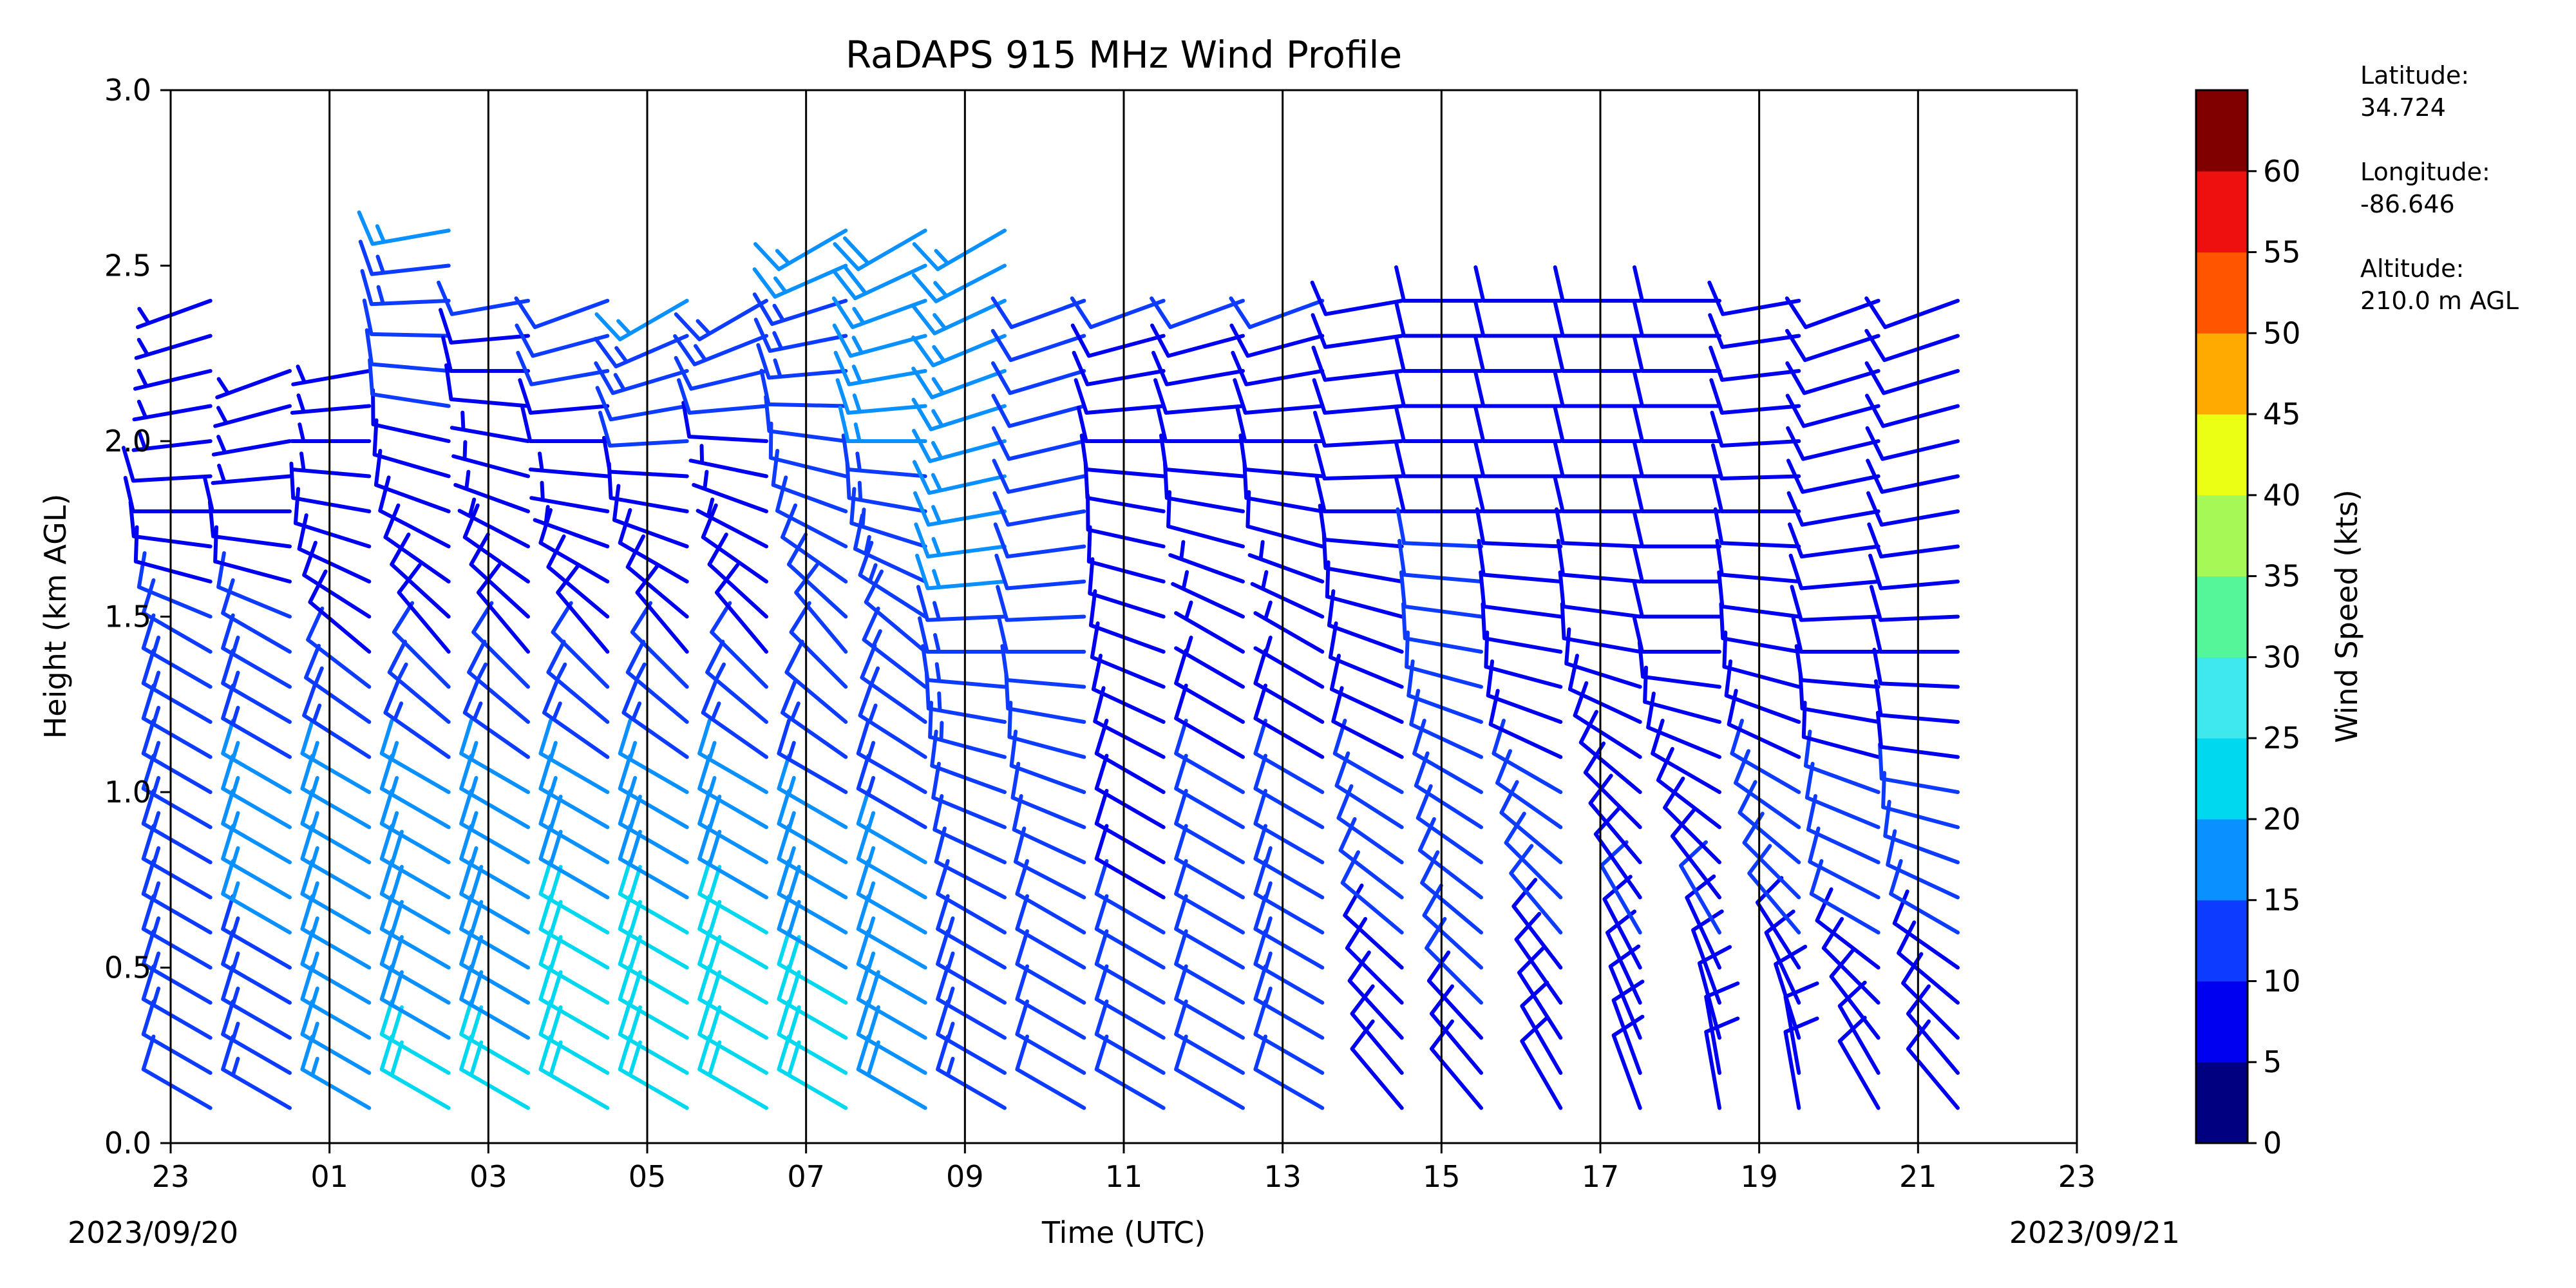 This screenshot has width=2576, height=1288. I want to click on colorbar-segment, so click(2222, 1103).